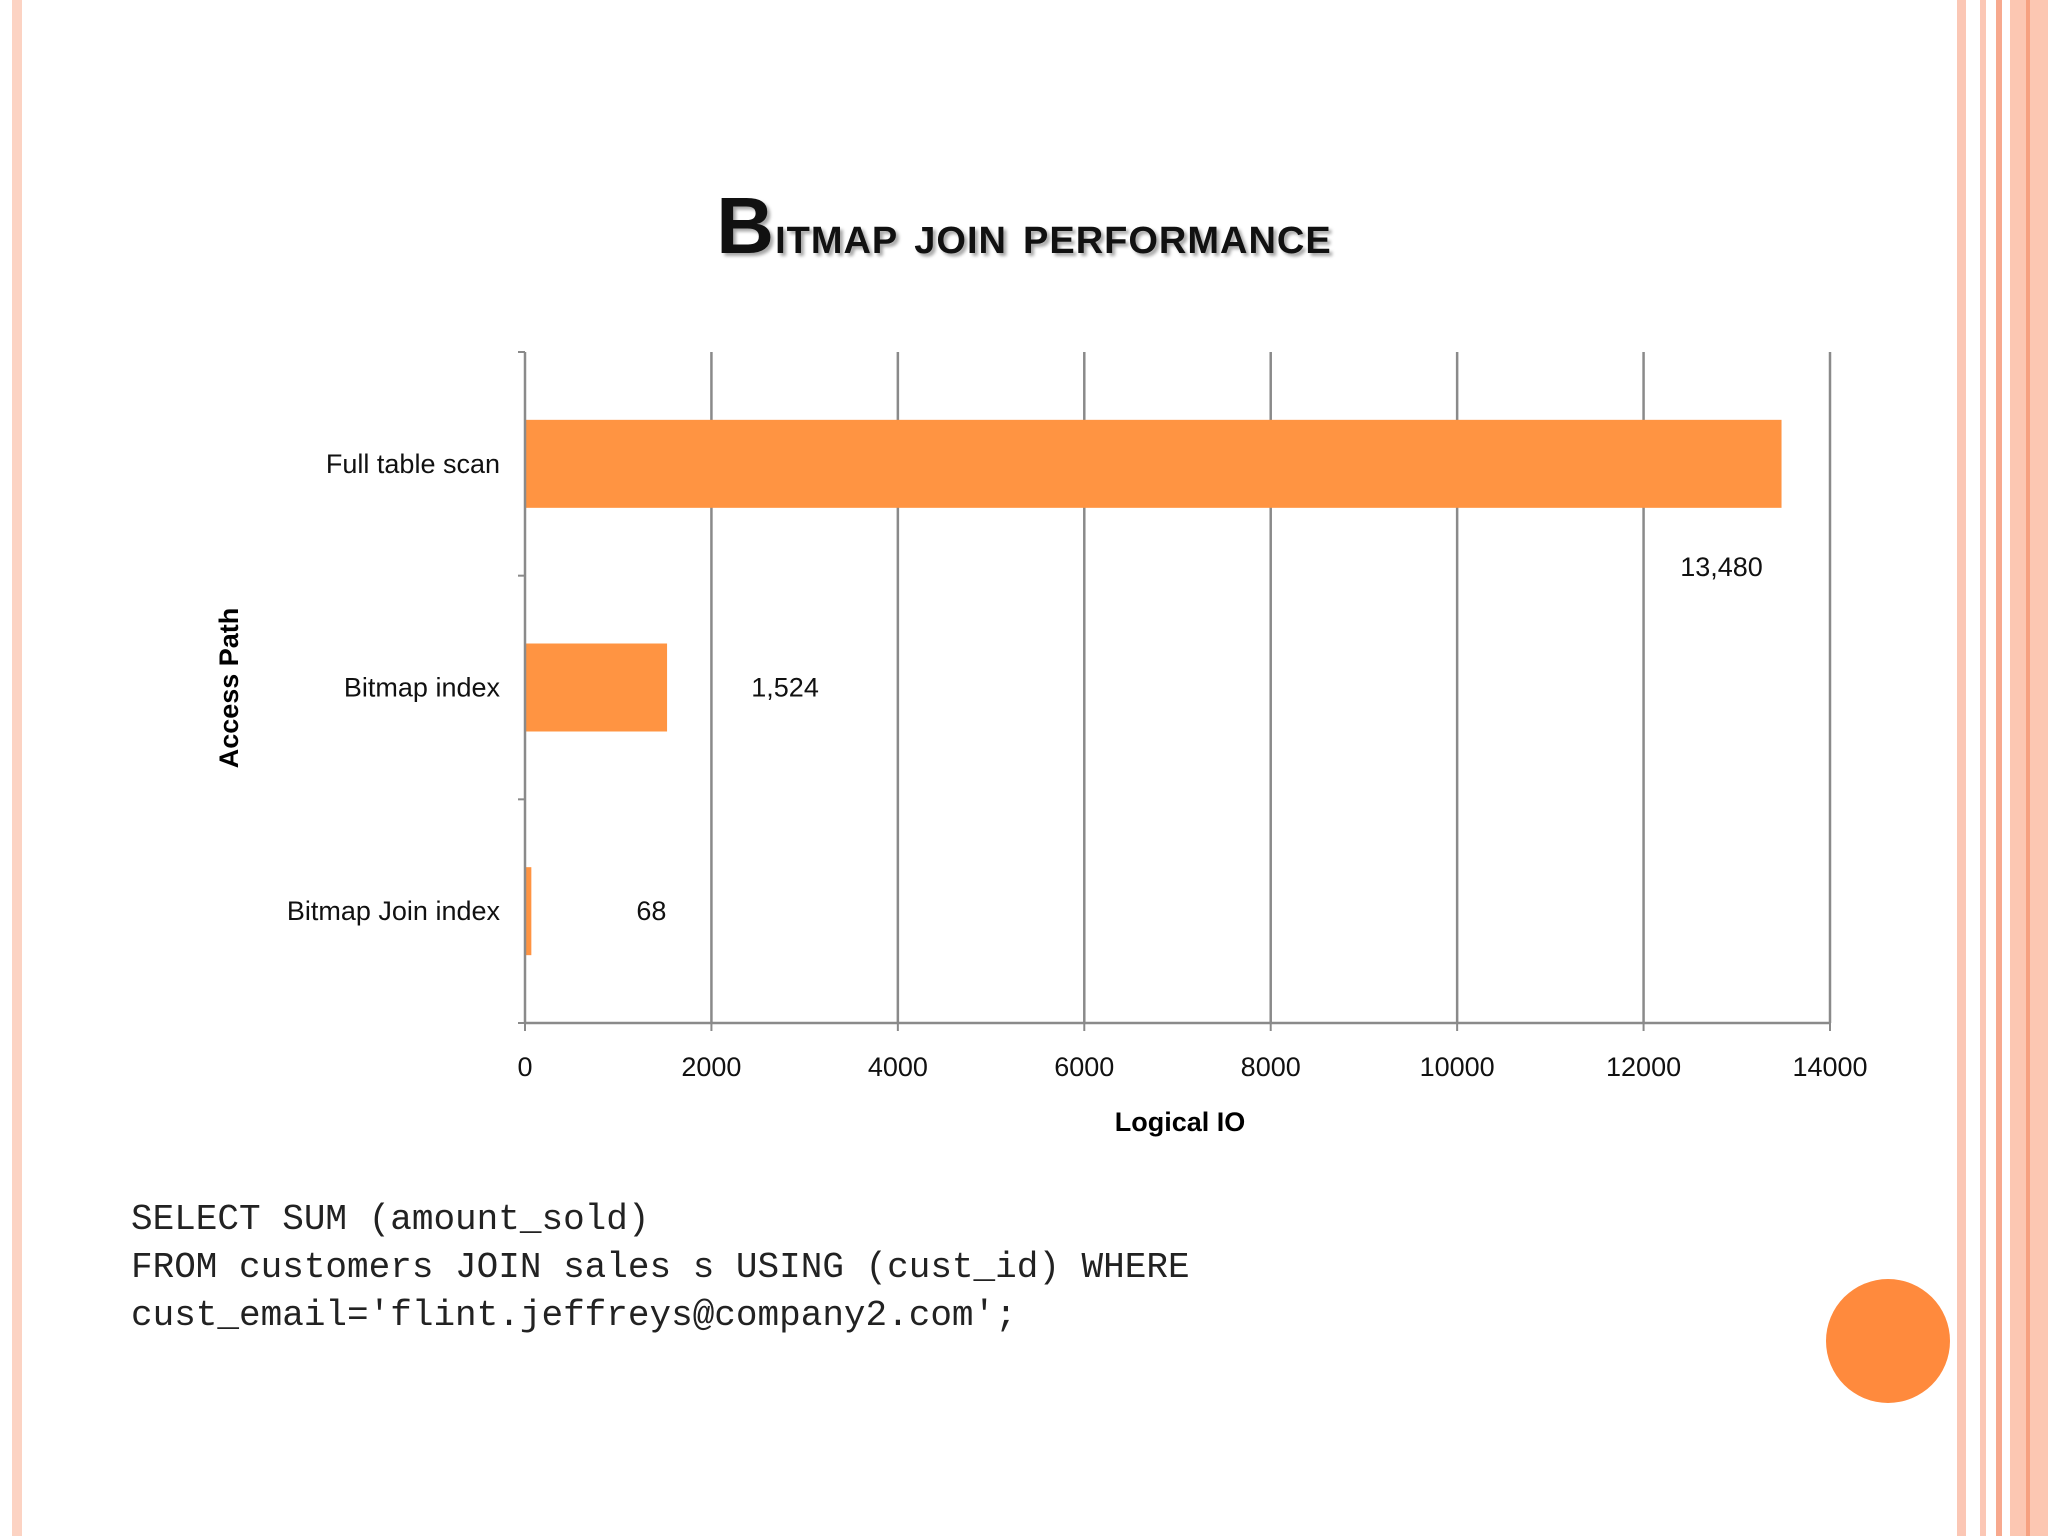 The image size is (2048, 1536). What do you see at coordinates (1457, 1067) in the screenshot?
I see `x-tick-label: 10000` at bounding box center [1457, 1067].